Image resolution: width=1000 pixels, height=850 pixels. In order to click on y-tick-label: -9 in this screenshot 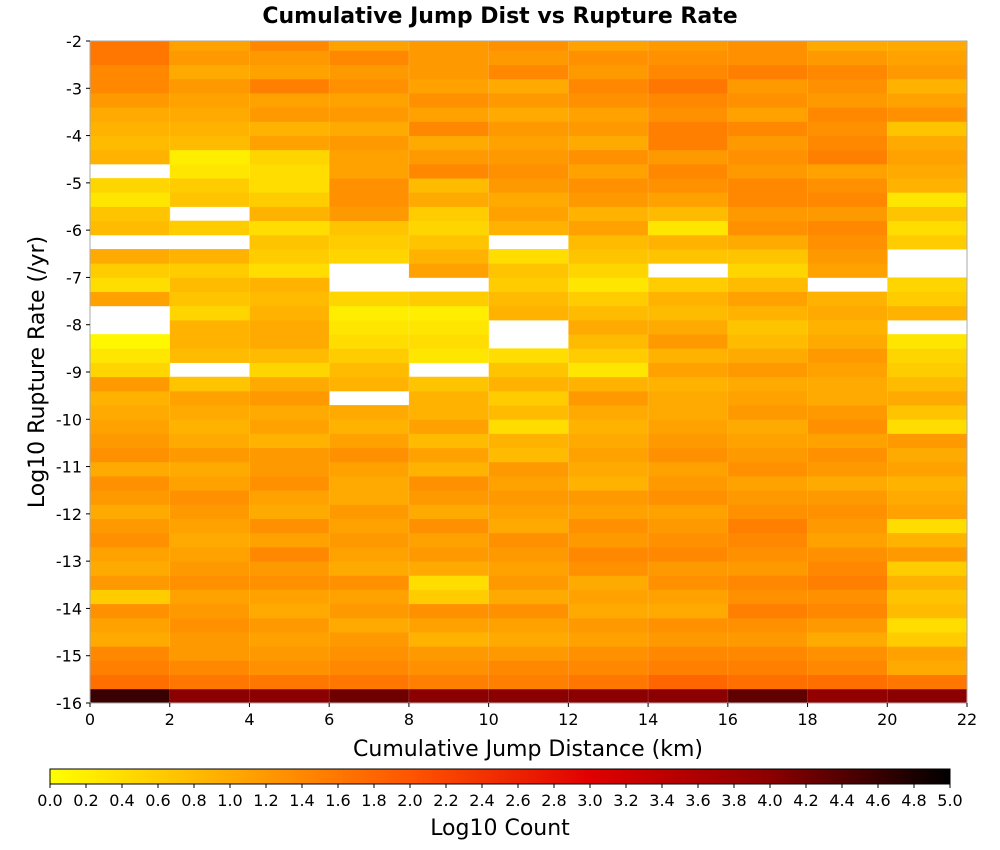, I will do `click(74, 372)`.